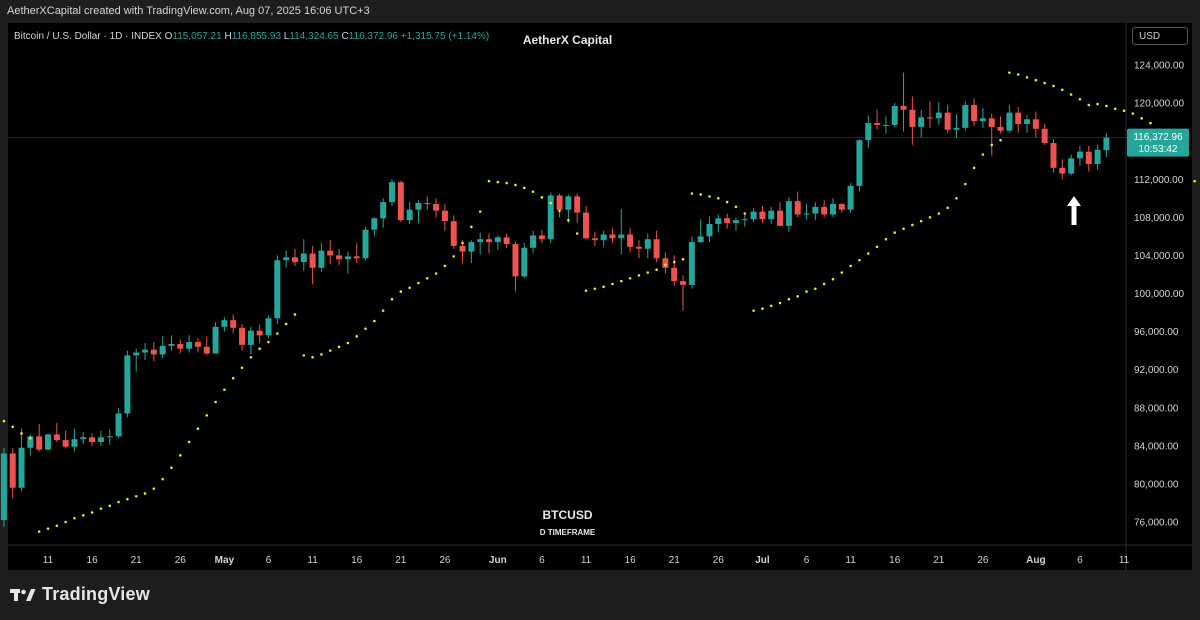  What do you see at coordinates (80, 594) in the screenshot?
I see `tradingview-logo: TradingView` at bounding box center [80, 594].